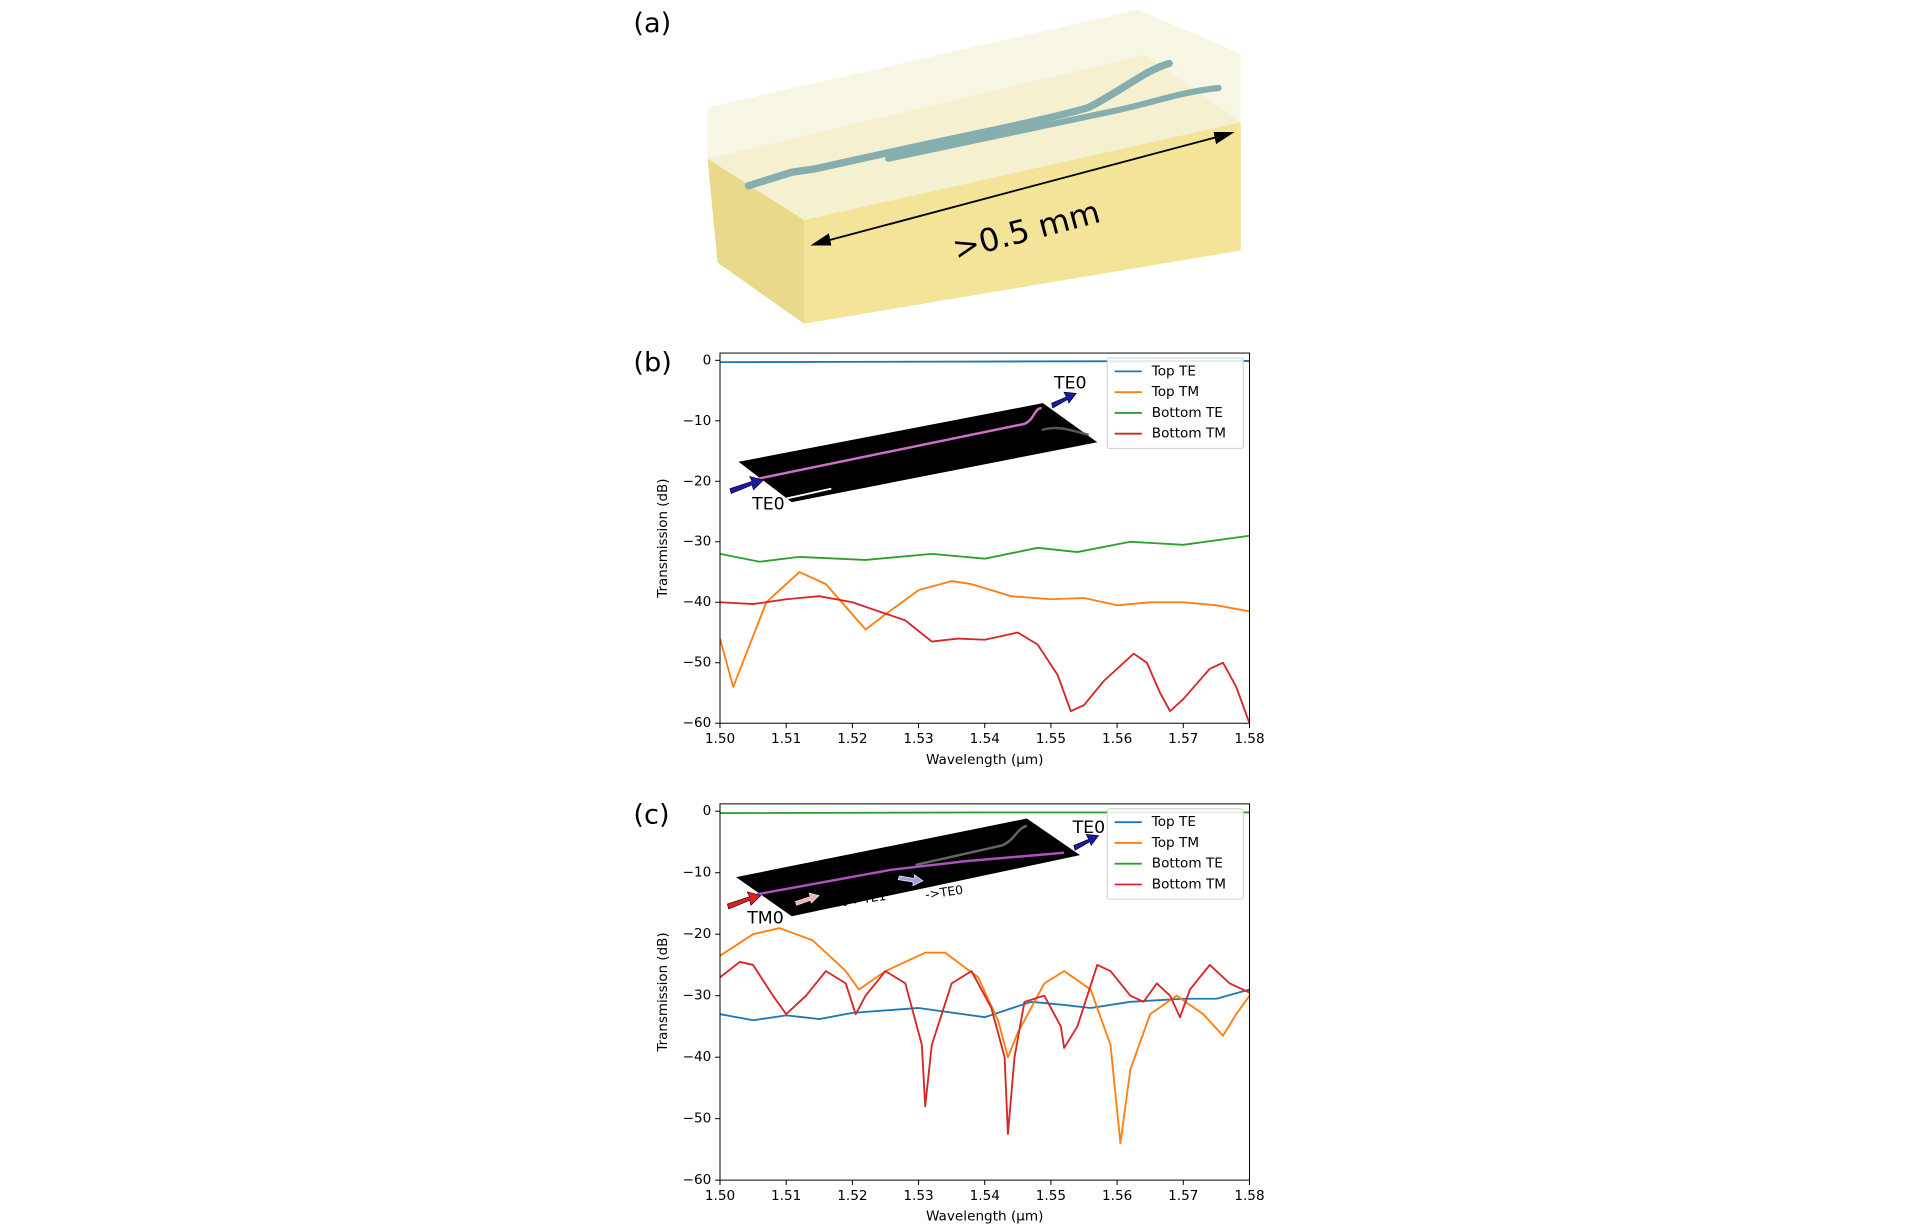 The image size is (1920, 1229). I want to click on dimension-arrow, so click(1022, 188).